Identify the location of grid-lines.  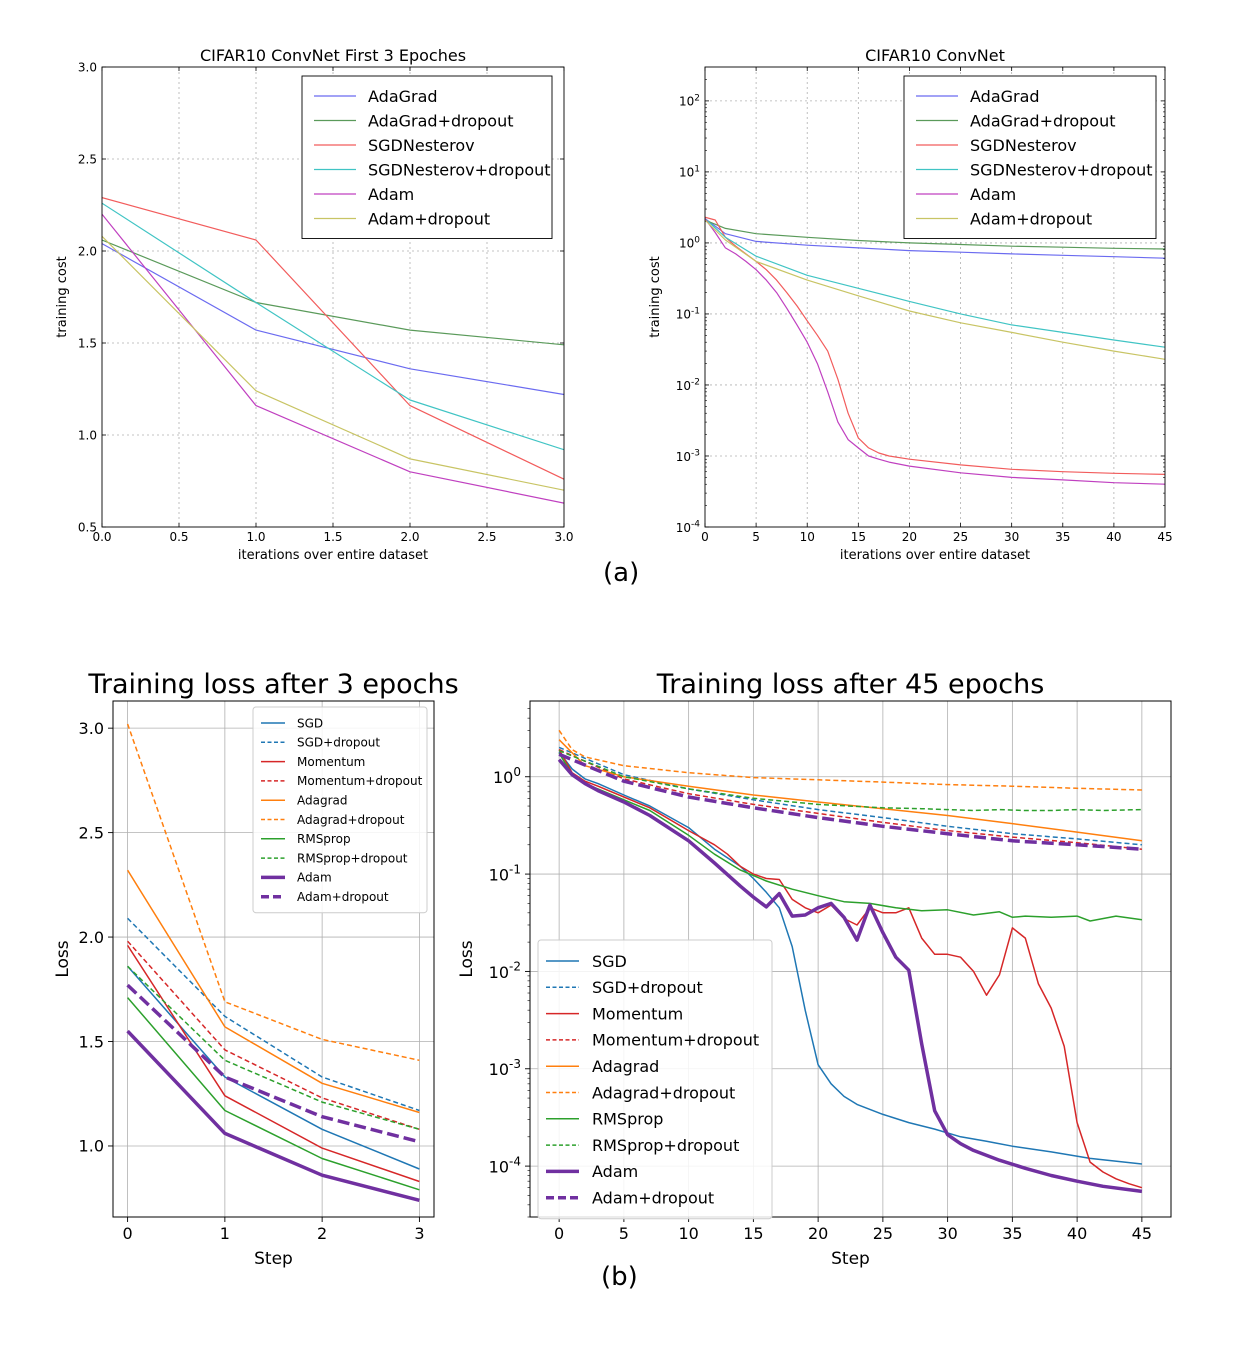
(273, 959).